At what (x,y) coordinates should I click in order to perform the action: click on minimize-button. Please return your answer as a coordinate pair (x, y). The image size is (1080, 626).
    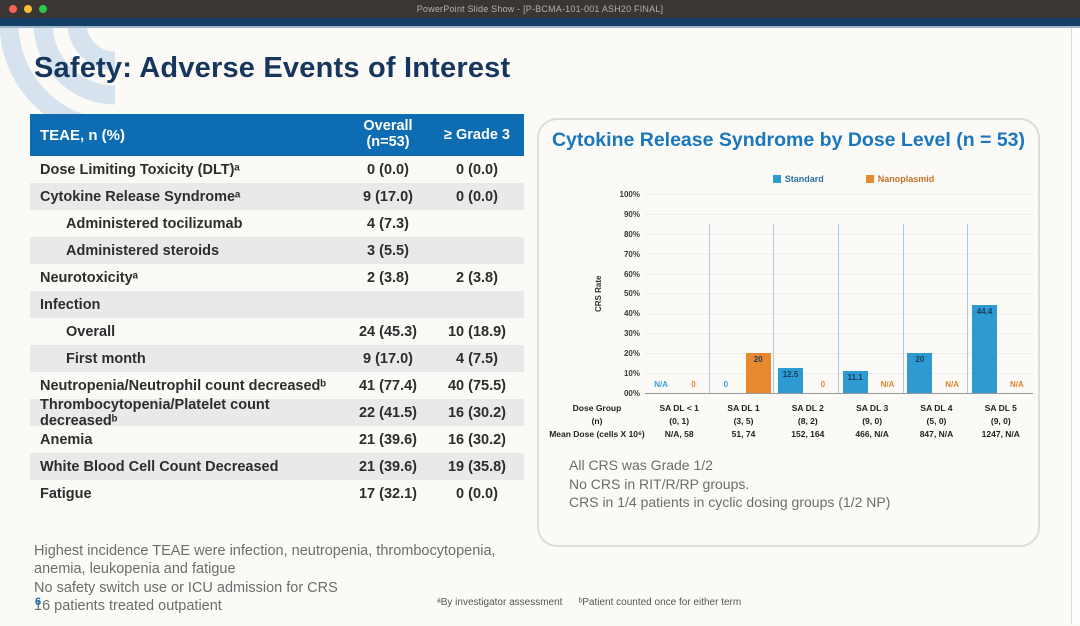
    Looking at the image, I should click on (28, 9).